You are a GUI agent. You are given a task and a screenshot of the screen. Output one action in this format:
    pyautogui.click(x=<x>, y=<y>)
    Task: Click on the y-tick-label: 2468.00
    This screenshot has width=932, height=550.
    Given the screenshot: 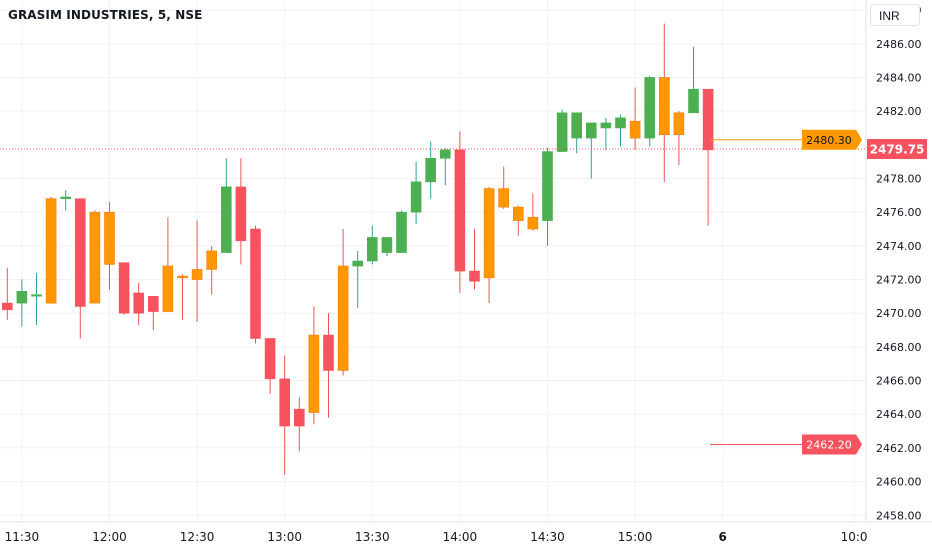 What is the action you would take?
    pyautogui.click(x=899, y=347)
    